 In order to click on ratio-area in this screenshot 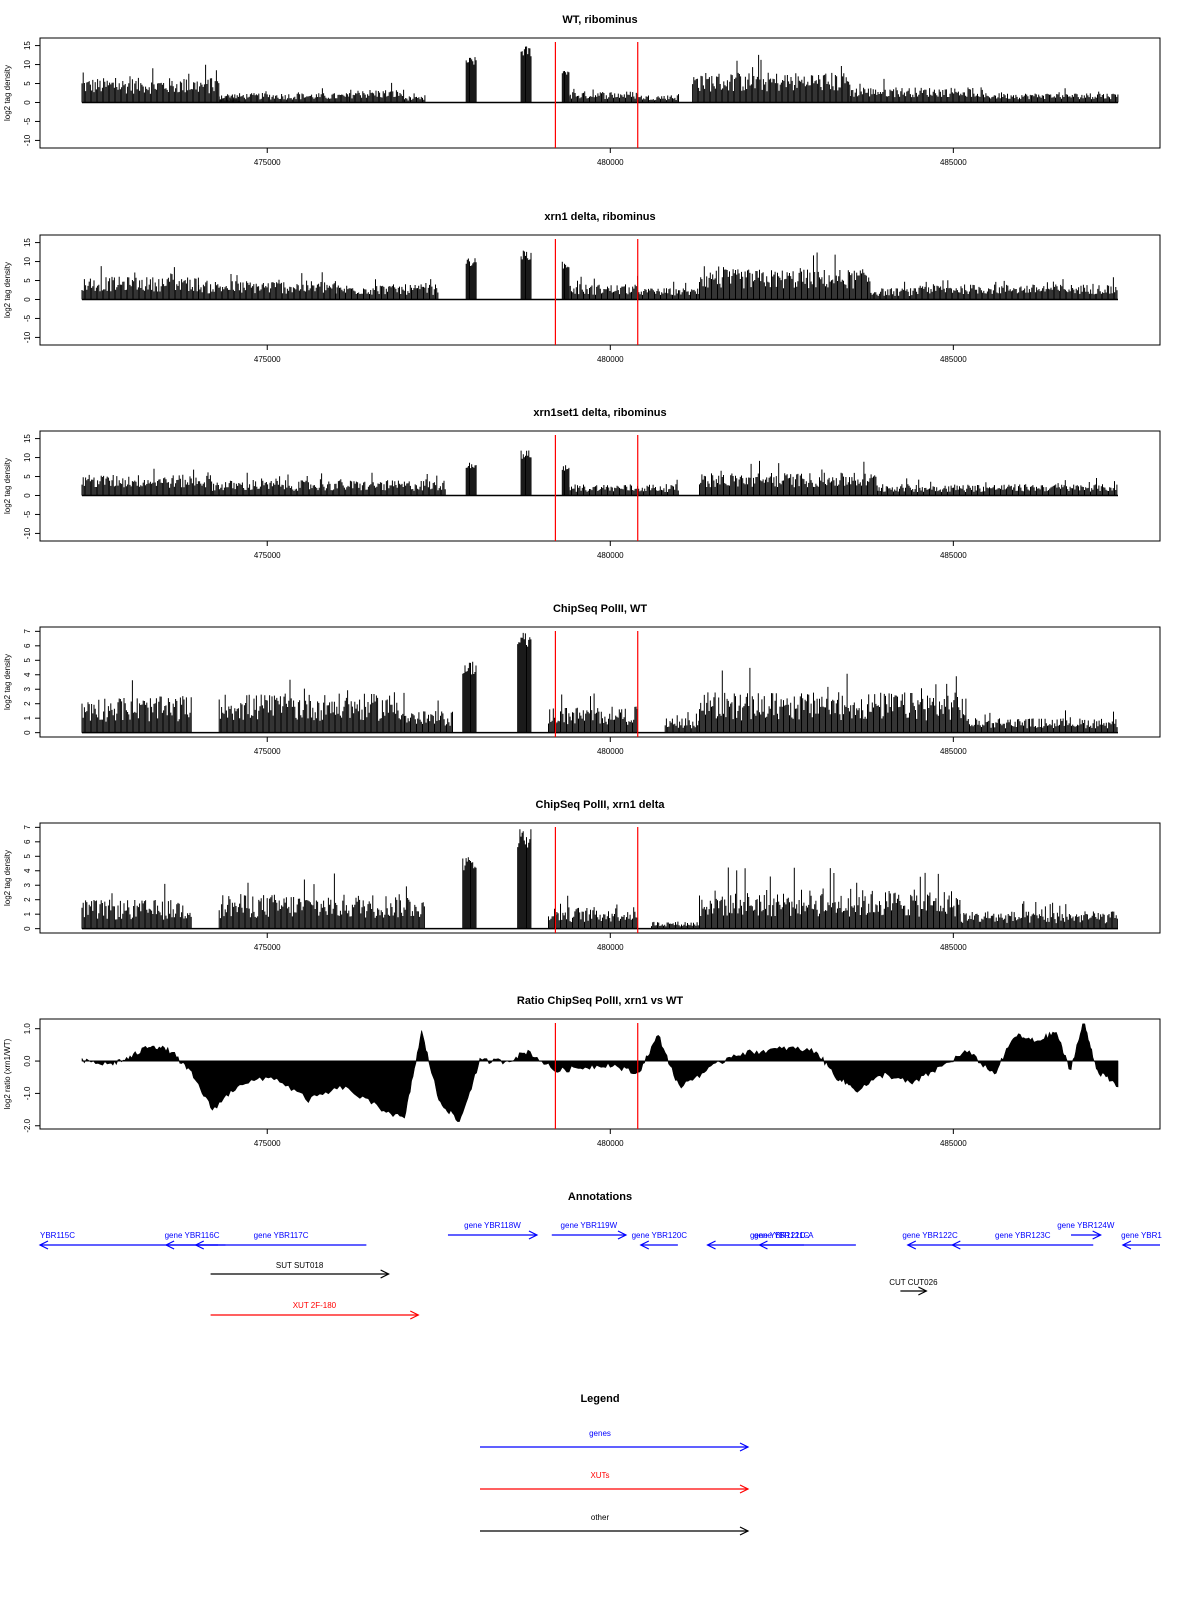, I will do `click(600, 1072)`.